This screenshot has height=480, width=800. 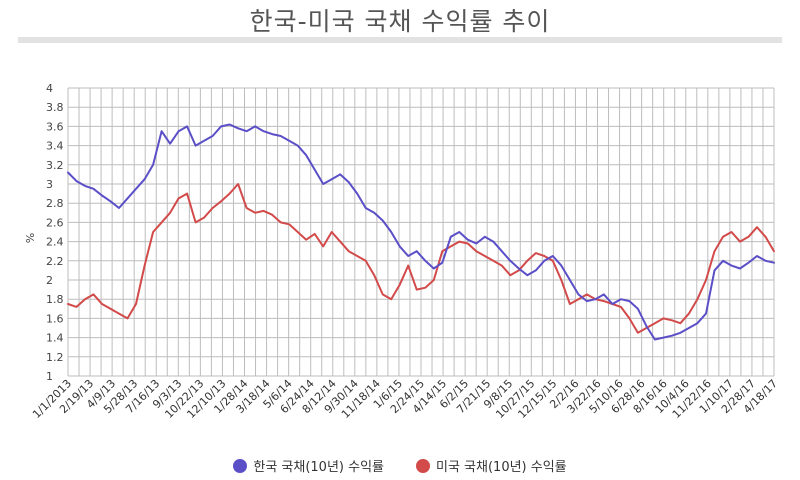 I want to click on y-tick-label: 2.2, so click(x=55, y=261).